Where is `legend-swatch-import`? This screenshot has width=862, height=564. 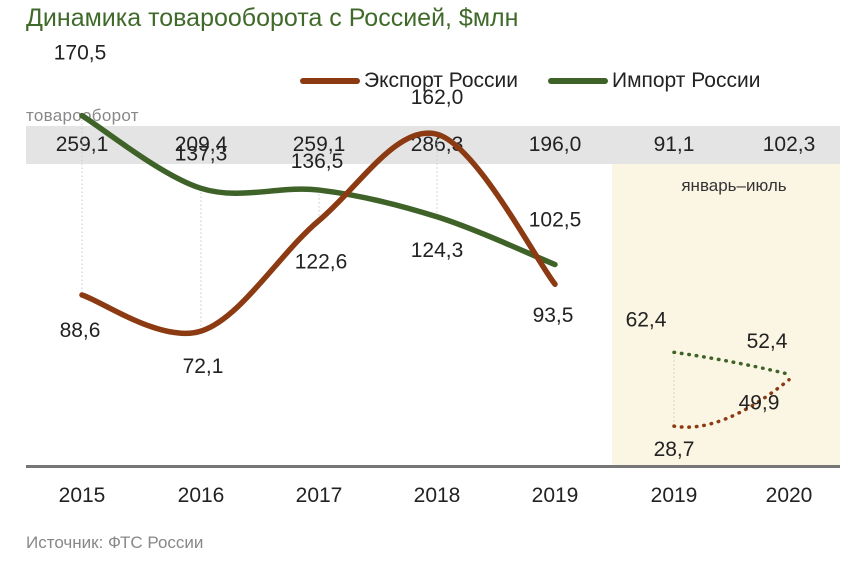 legend-swatch-import is located at coordinates (577, 81).